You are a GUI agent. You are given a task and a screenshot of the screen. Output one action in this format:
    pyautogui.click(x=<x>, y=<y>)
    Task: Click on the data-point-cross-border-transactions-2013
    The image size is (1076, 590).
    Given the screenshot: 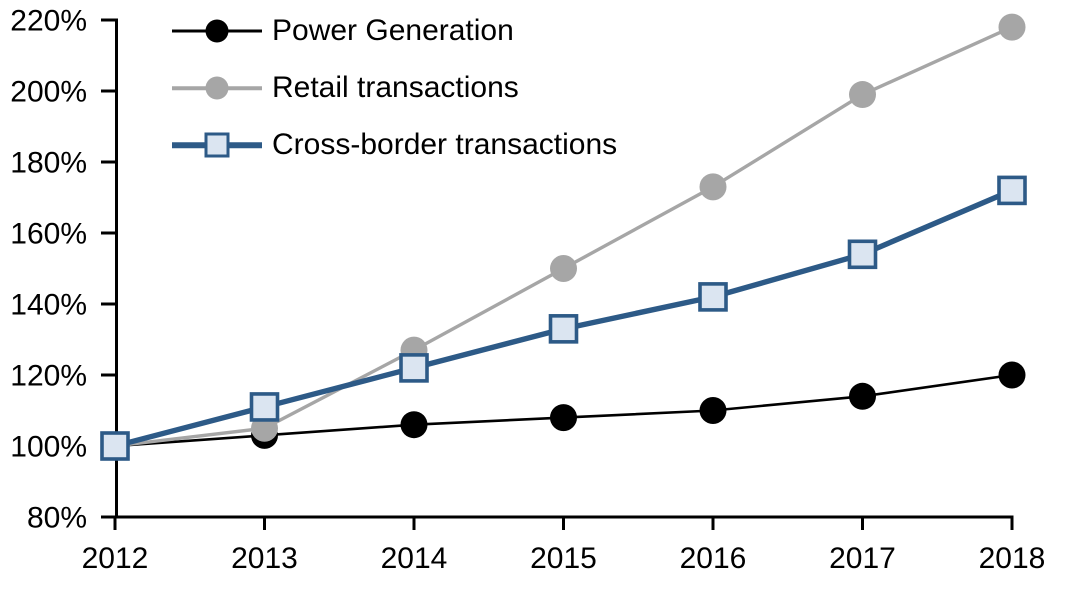 What is the action you would take?
    pyautogui.click(x=264, y=407)
    